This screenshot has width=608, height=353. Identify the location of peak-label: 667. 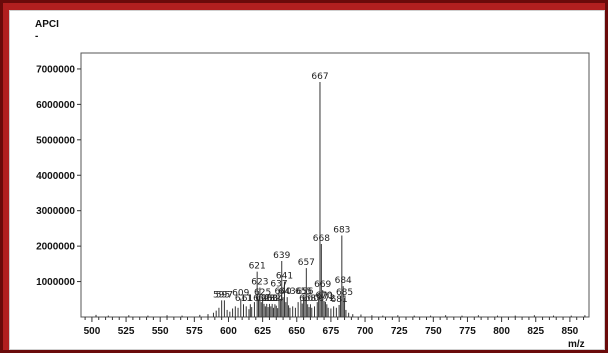
(319, 77).